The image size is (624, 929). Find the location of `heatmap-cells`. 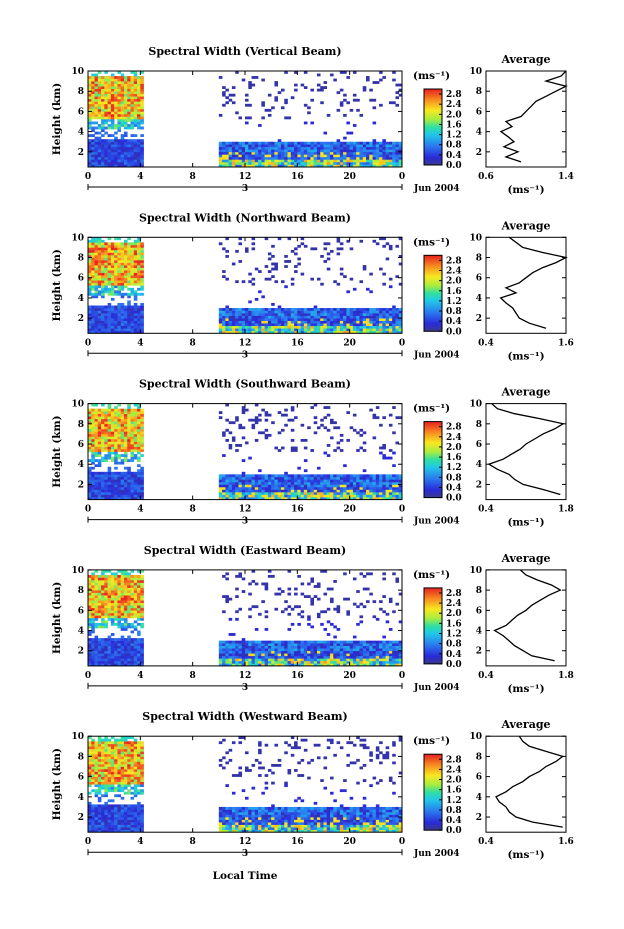

heatmap-cells is located at coordinates (245, 119).